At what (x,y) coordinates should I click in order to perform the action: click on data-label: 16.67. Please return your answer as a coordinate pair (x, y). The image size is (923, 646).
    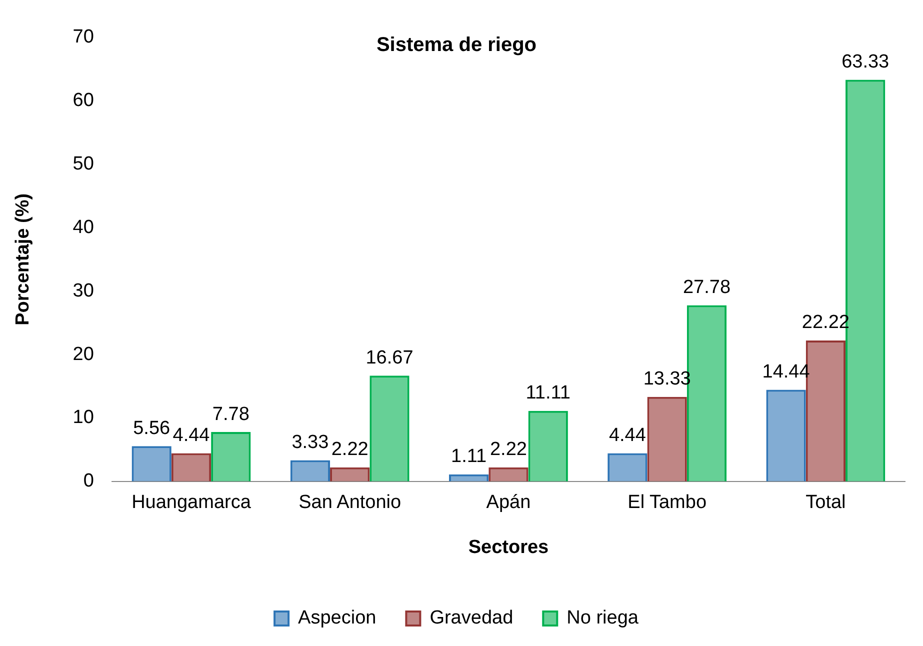
    Looking at the image, I should click on (390, 357).